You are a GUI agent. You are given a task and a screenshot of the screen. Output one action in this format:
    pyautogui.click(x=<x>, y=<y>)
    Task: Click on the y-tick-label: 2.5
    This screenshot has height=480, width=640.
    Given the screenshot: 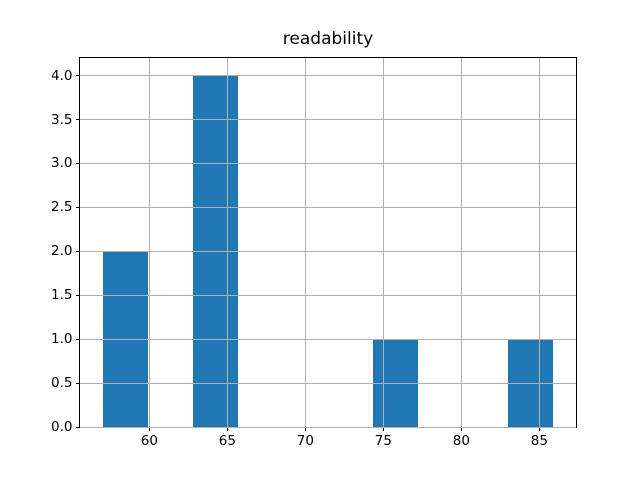 What is the action you would take?
    pyautogui.click(x=62, y=207)
    